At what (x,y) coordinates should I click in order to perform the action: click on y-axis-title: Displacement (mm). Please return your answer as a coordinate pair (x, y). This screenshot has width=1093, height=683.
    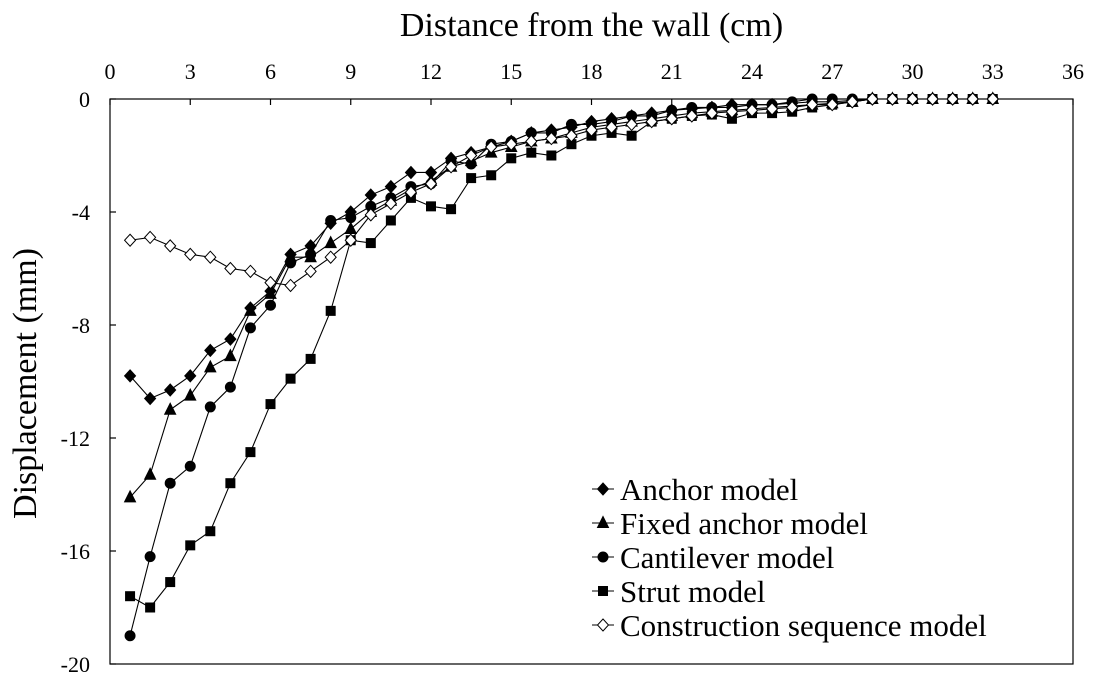
    Looking at the image, I should click on (25, 383).